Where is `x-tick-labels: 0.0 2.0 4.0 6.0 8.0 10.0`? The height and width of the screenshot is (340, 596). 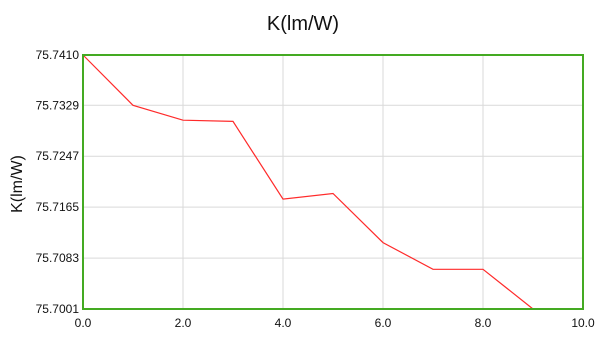 x-tick-labels: 0.0 2.0 4.0 6.0 8.0 10.0 is located at coordinates (335, 323).